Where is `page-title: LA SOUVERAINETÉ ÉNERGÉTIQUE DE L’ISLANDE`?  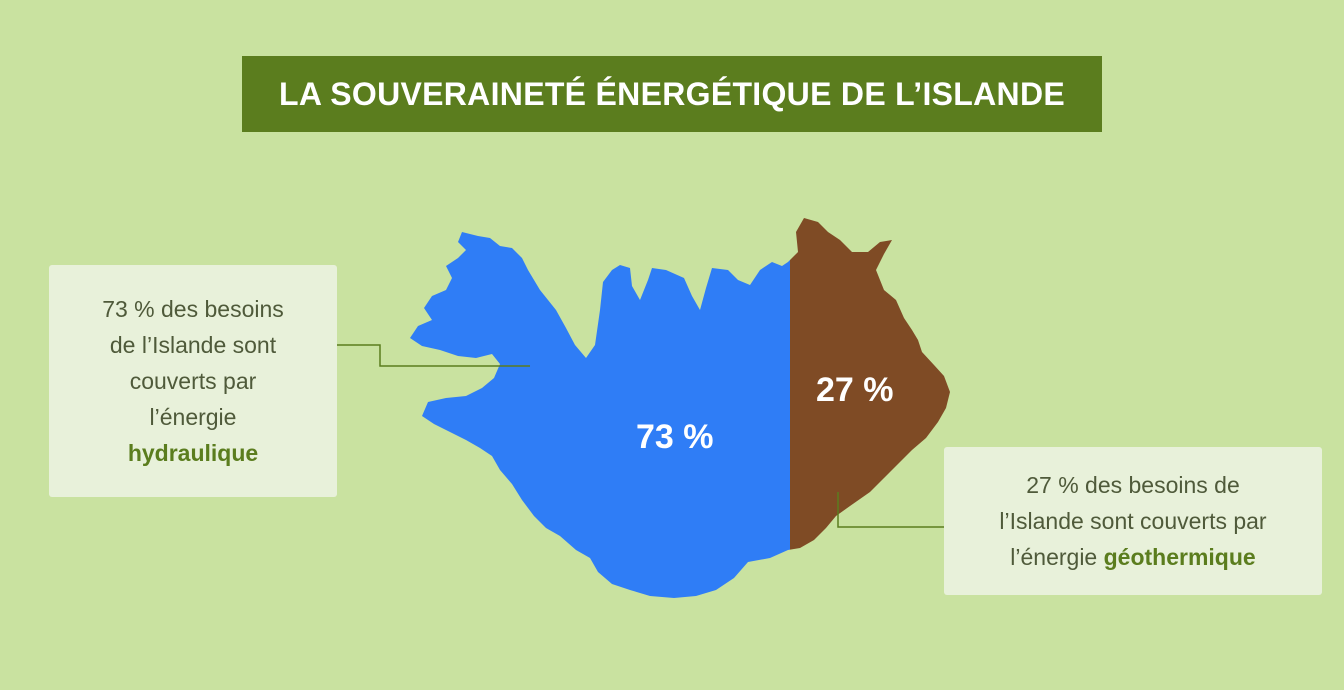 page-title: LA SOUVERAINETÉ ÉNERGÉTIQUE DE L’ISLANDE is located at coordinates (671, 93).